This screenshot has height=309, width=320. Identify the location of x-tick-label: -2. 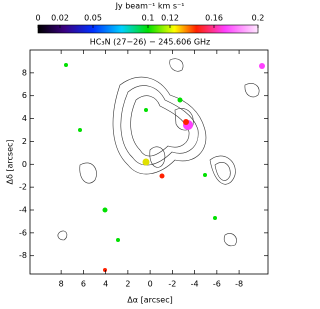
(172, 284).